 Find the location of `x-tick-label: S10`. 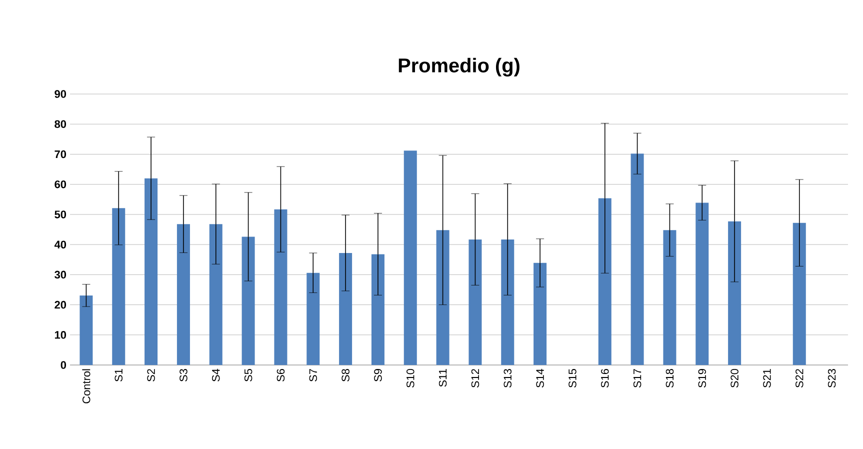

x-tick-label: S10 is located at coordinates (410, 378).